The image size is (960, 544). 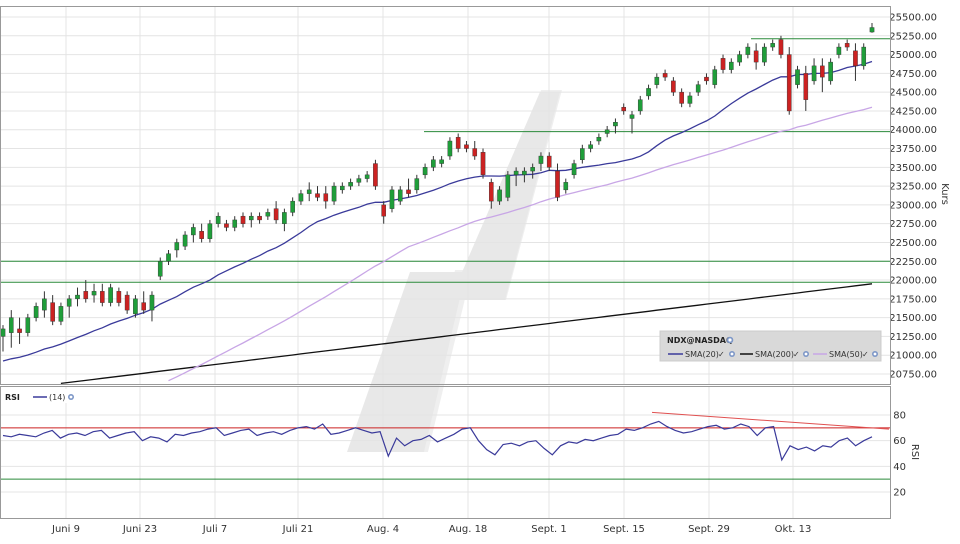 What do you see at coordinates (913, 93) in the screenshot?
I see `price-y-tick-label: 24500.00` at bounding box center [913, 93].